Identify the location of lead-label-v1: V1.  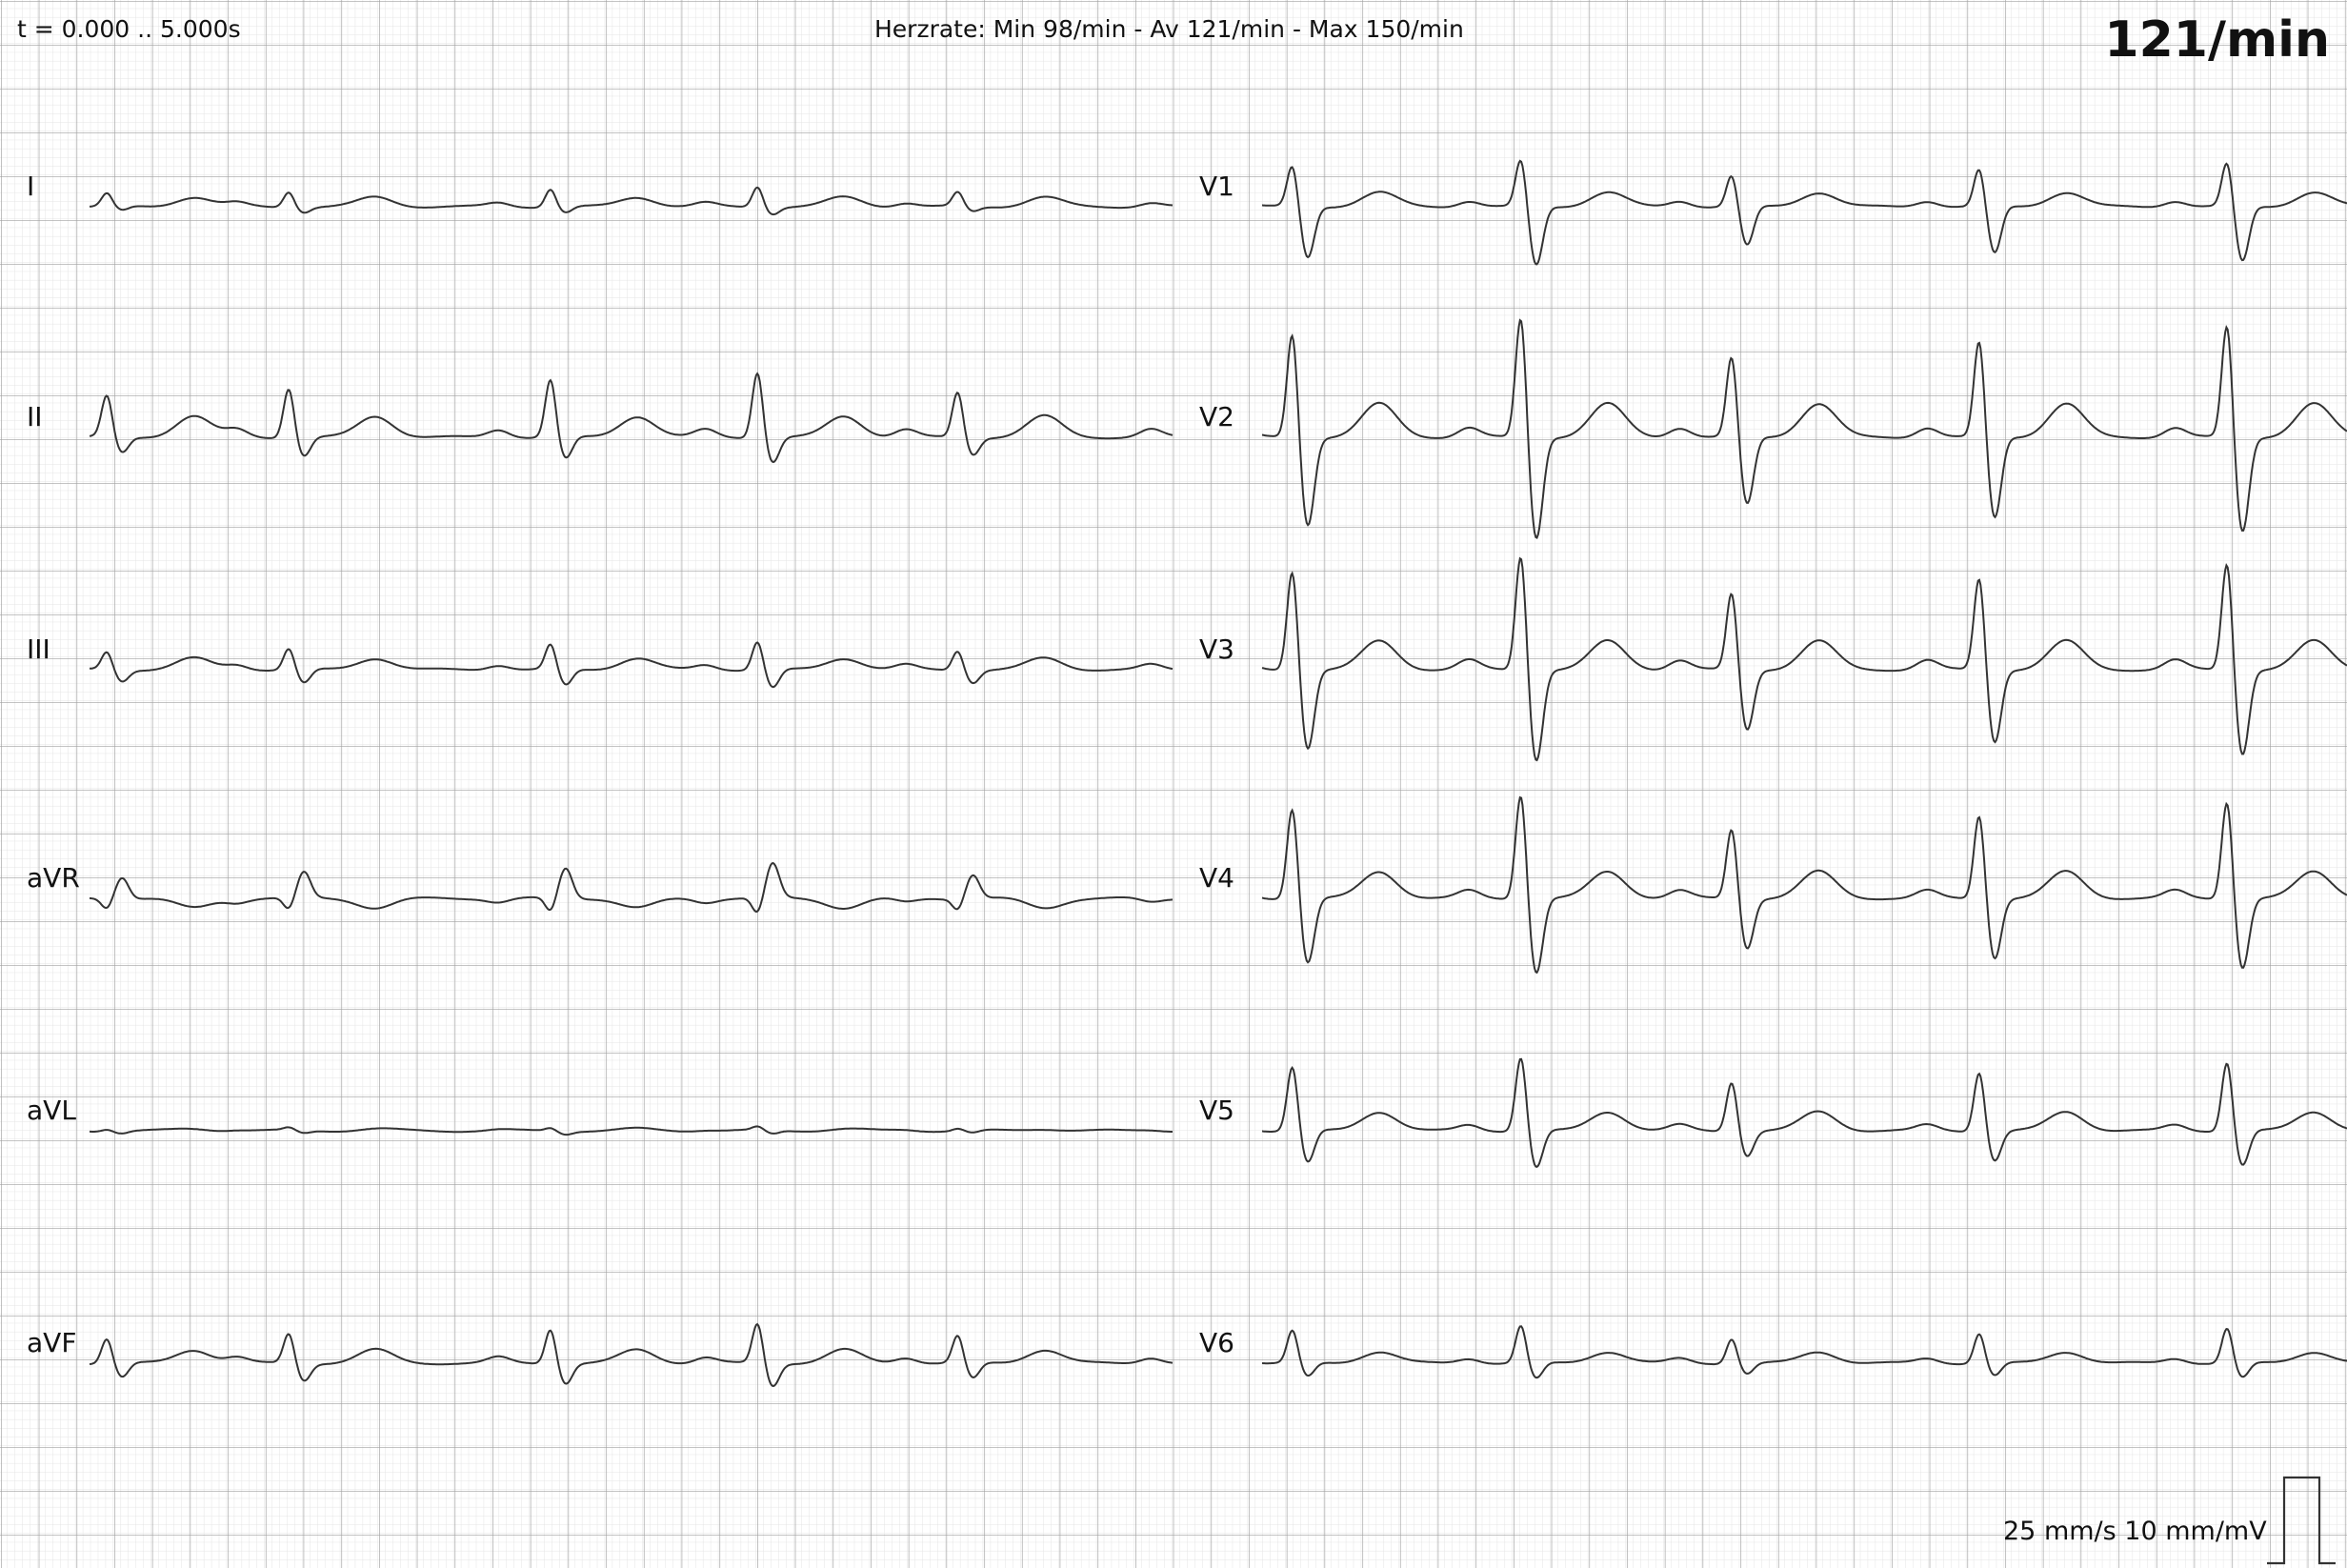
(1216, 187).